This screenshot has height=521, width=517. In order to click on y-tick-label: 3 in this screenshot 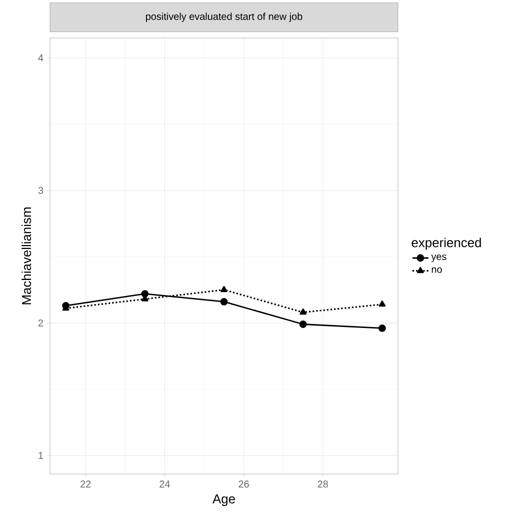, I will do `click(41, 190)`.